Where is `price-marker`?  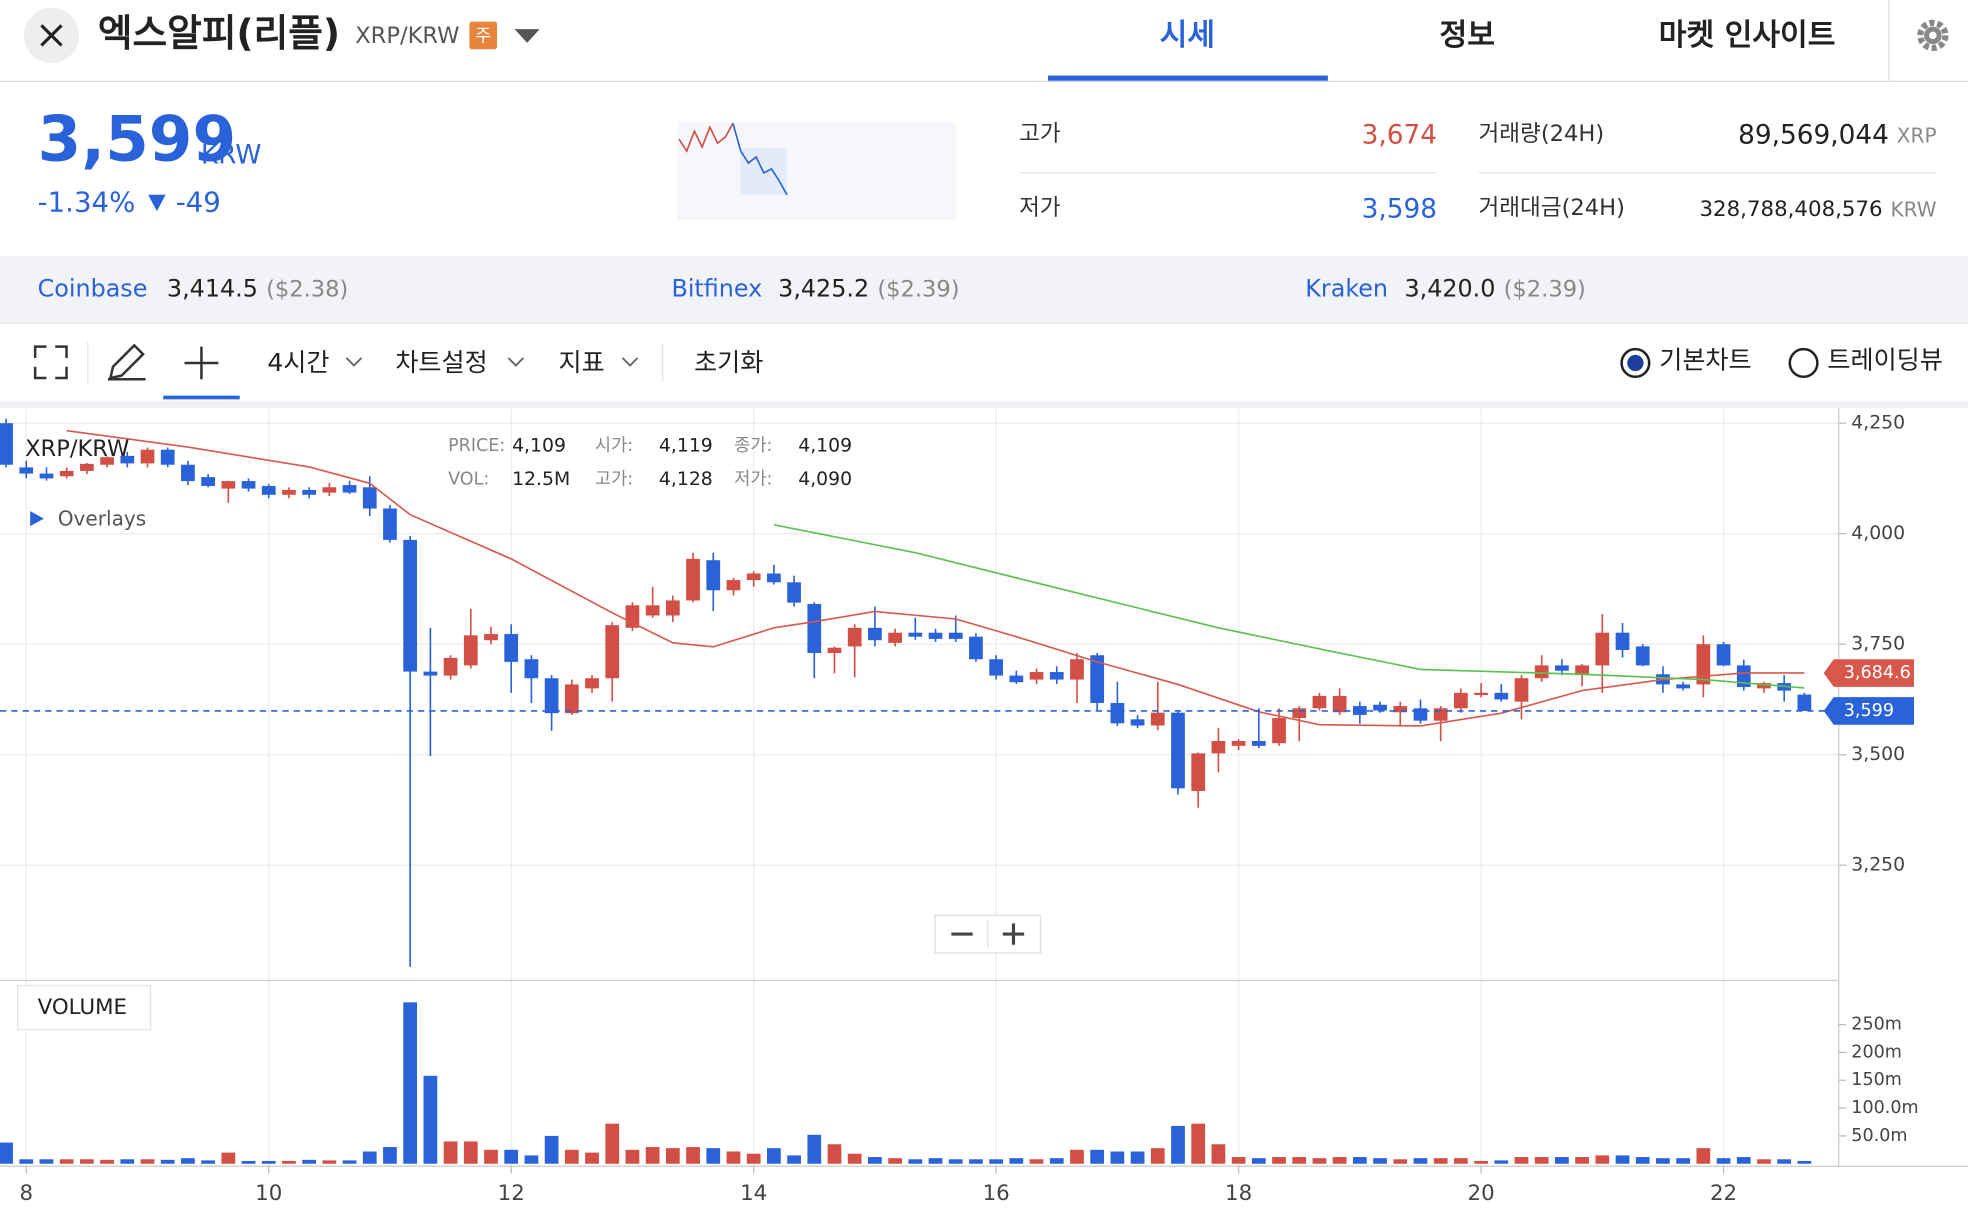
price-marker is located at coordinates (1869, 673).